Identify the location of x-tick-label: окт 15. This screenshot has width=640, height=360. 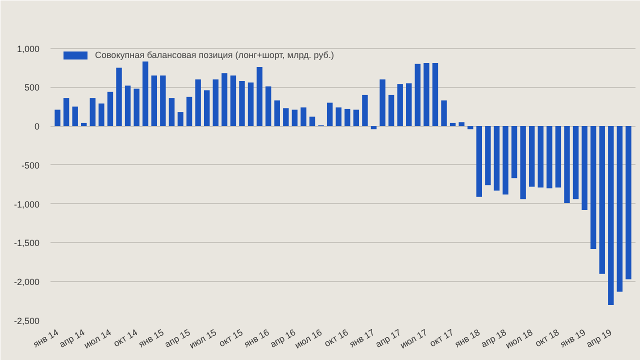
(230, 338).